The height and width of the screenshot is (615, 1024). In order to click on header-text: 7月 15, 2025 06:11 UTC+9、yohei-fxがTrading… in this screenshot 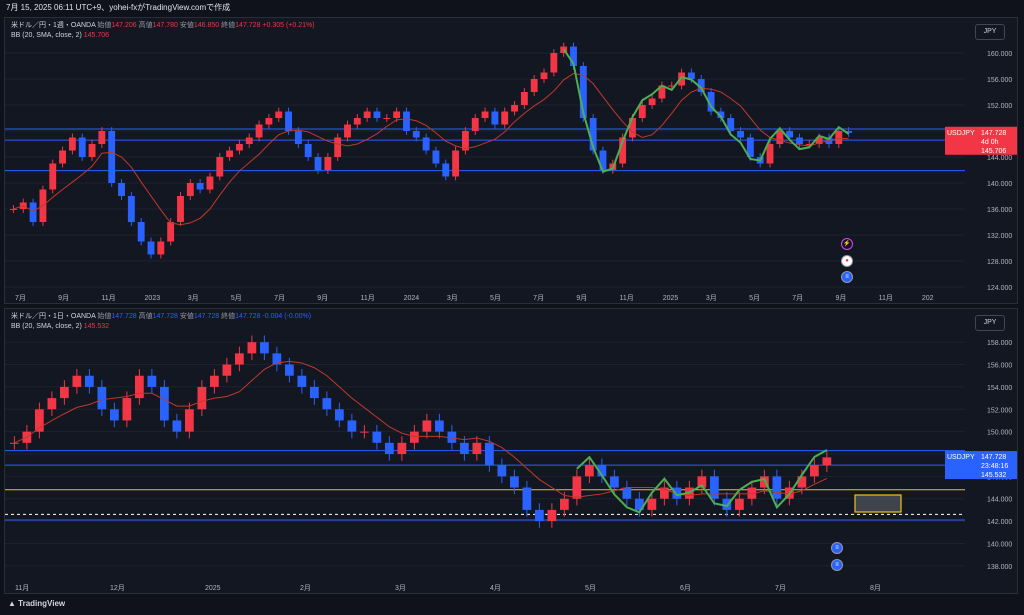, I will do `click(118, 7)`.